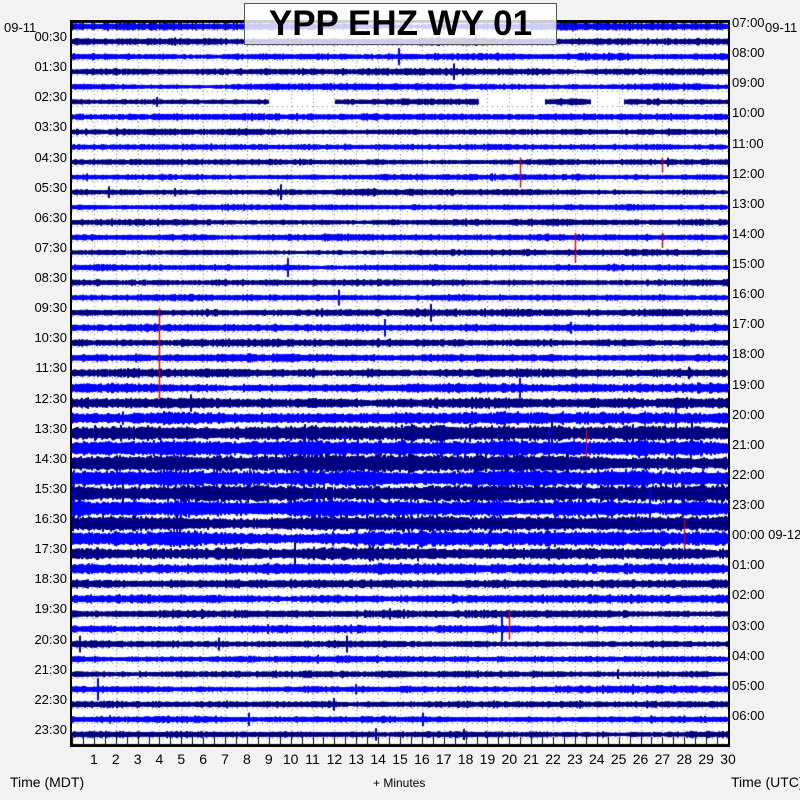  I want to click on right-time-label: 18:00, so click(748, 354).